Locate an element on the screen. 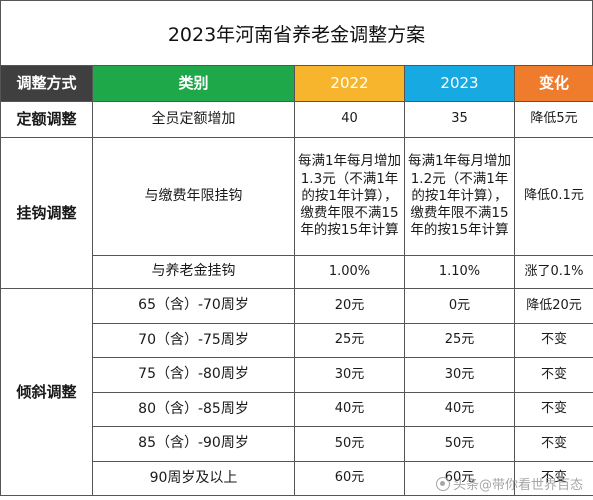 This screenshot has height=500, width=593. change-cell: 涨了0.1% is located at coordinates (553, 272).